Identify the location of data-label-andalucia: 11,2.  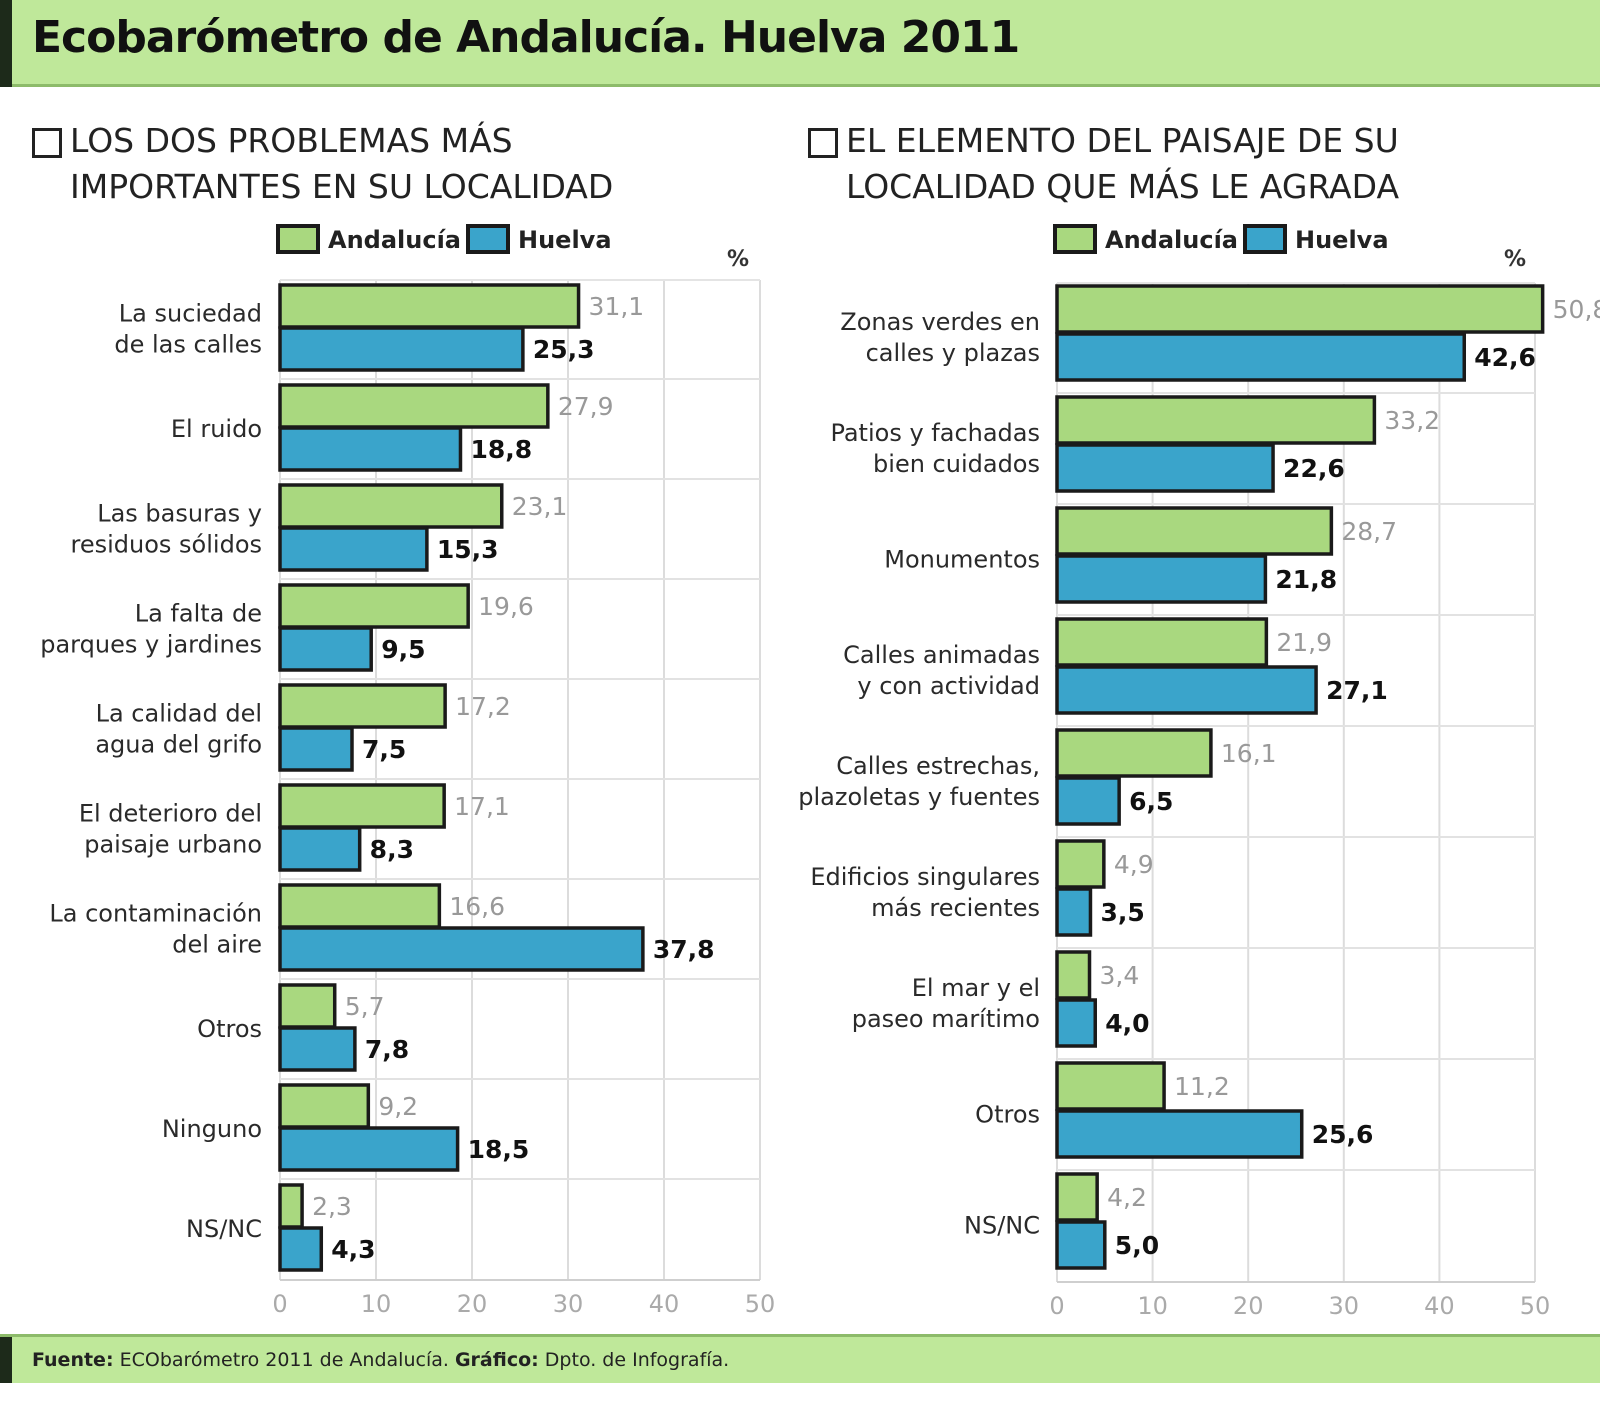
(1202, 1086).